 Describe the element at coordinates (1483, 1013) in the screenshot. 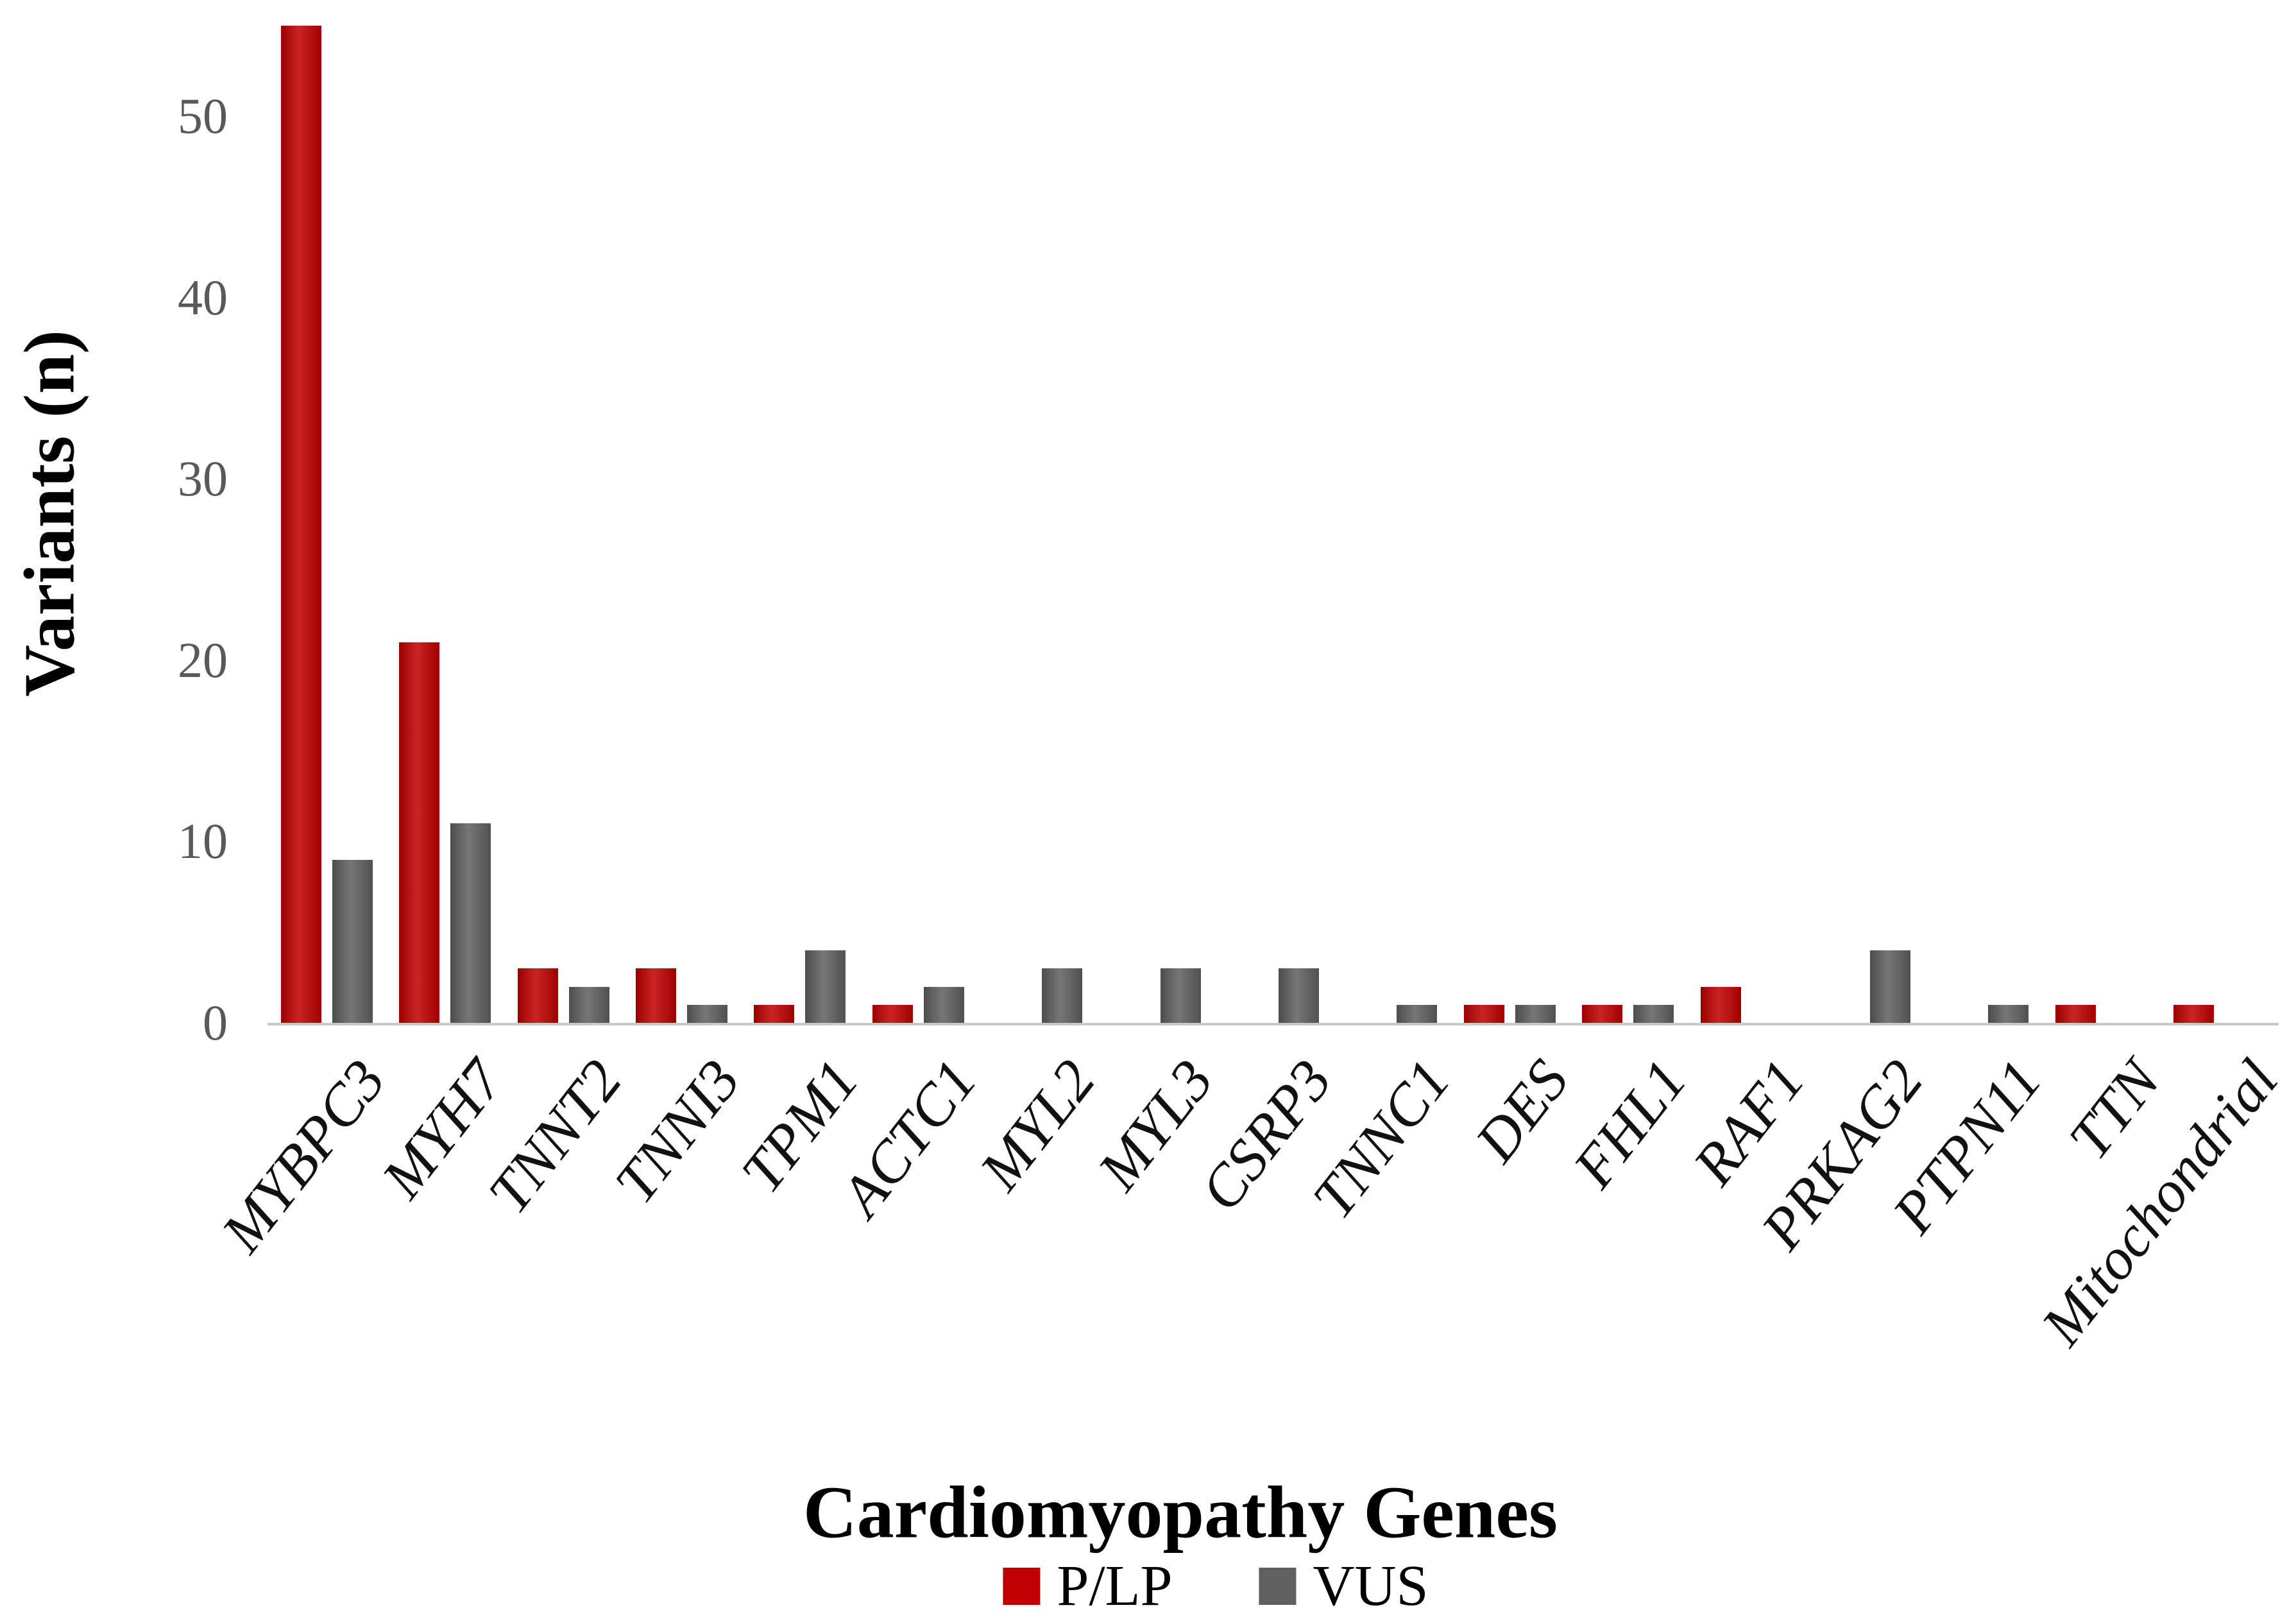

I see `bar-p-lp-des` at that location.